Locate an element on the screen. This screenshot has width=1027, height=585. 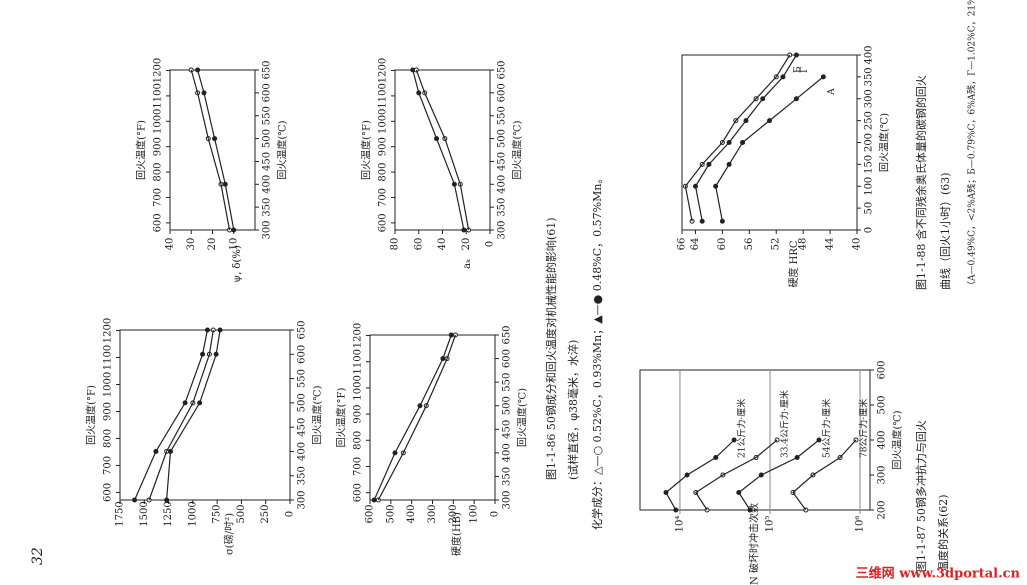
y-tick-label: 100 is located at coordinates (474, 513).